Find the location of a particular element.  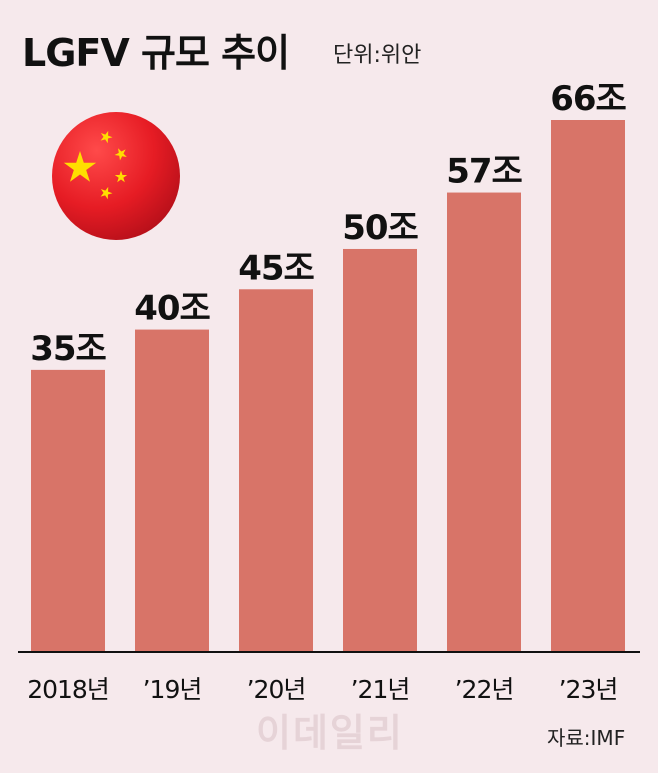

value-label-4: 57조 is located at coordinates (484, 172).